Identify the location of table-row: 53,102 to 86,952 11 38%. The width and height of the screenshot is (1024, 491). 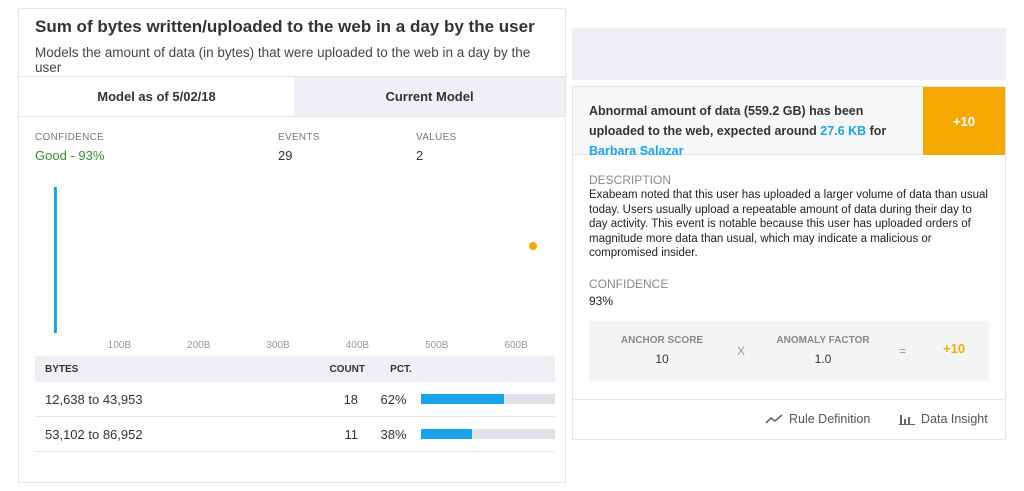
(295, 434).